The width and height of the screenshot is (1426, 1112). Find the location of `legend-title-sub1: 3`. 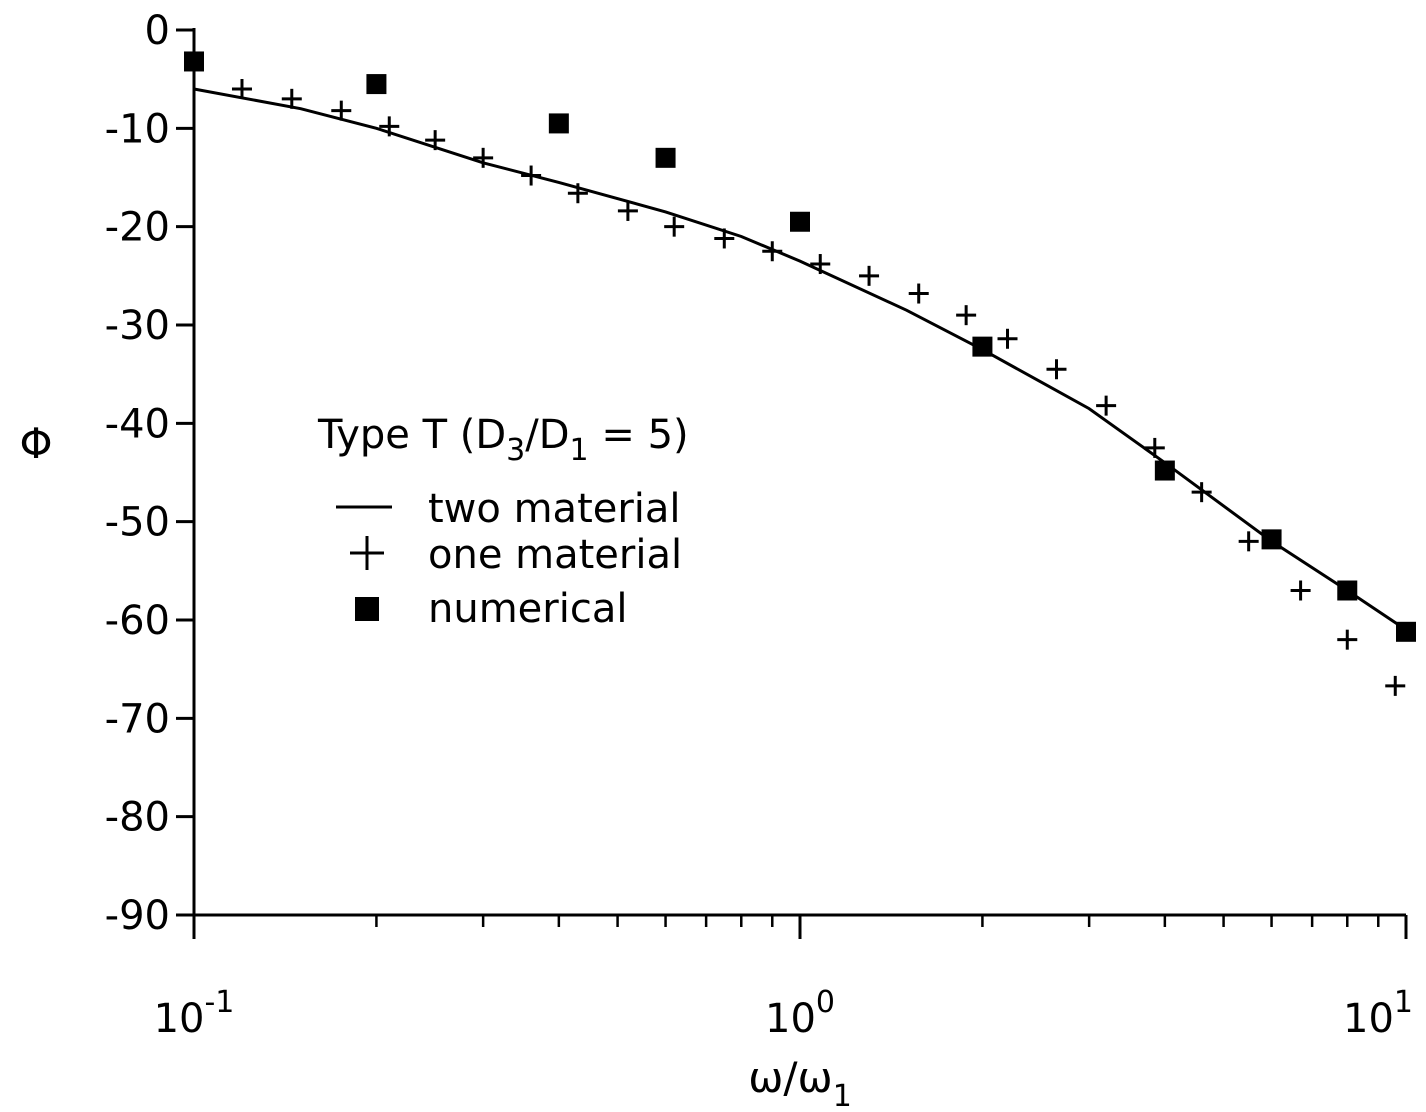

legend-title-sub1: 3 is located at coordinates (515, 450).